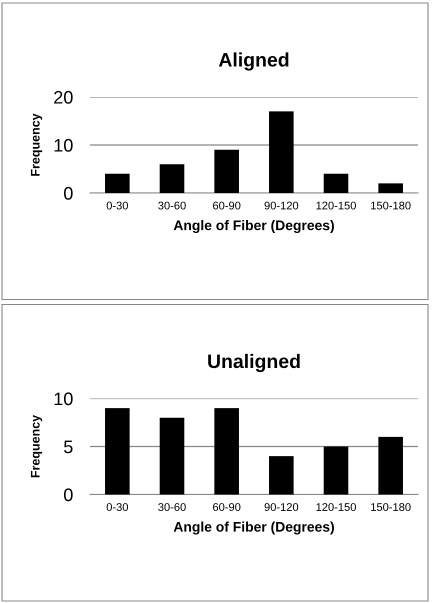 Image resolution: width=443 pixels, height=603 pixels. What do you see at coordinates (68, 447) in the screenshot?
I see `y-tick-label: 5` at bounding box center [68, 447].